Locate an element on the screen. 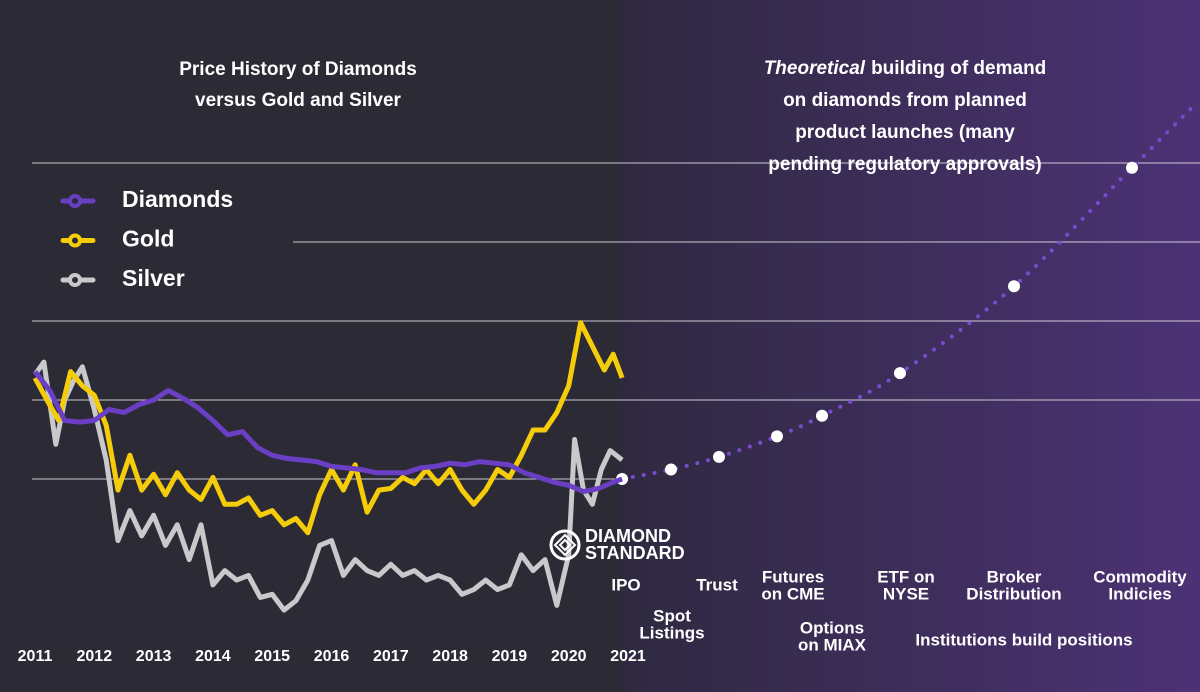 The width and height of the screenshot is (1200, 692). annotation-line: on diamonds from planned is located at coordinates (905, 100).